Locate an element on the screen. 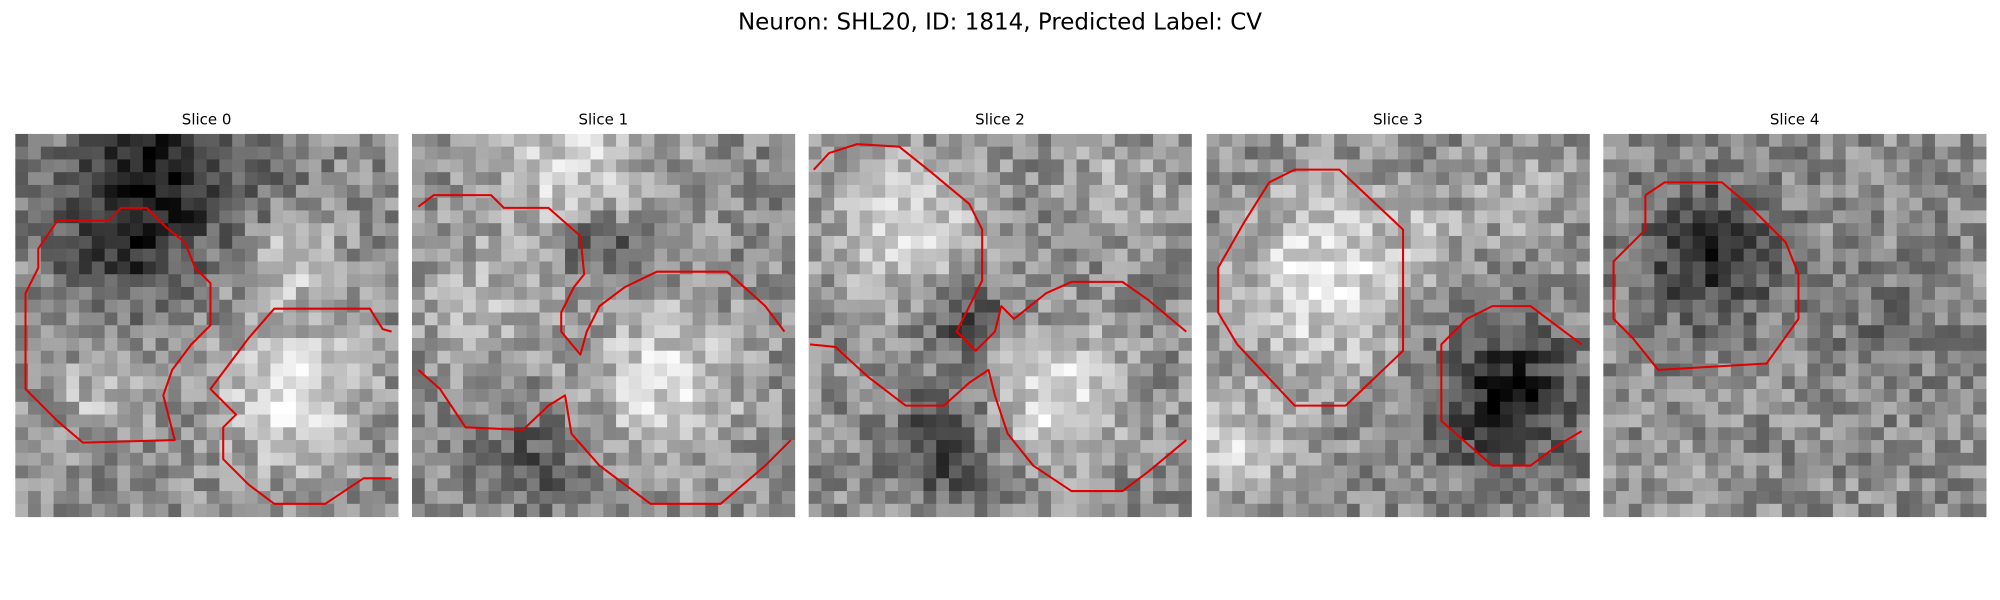 The image size is (2000, 600). slice-panel is located at coordinates (603, 325).